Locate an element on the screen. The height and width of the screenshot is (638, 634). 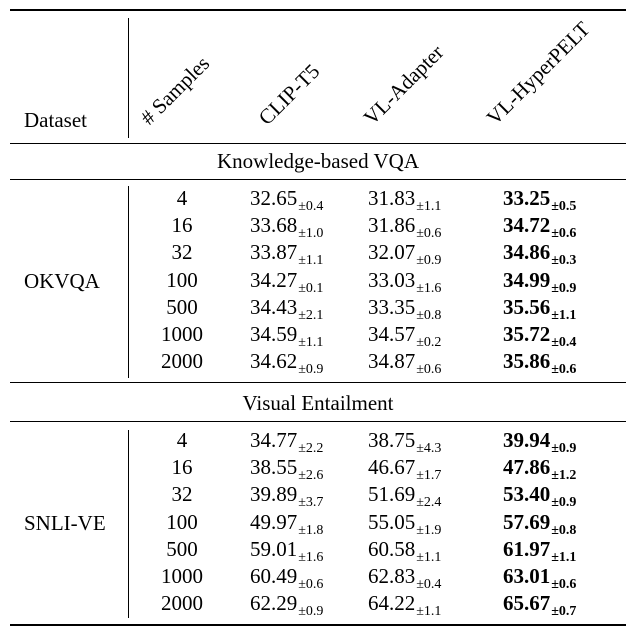
header-rule is located at coordinates (318, 143).